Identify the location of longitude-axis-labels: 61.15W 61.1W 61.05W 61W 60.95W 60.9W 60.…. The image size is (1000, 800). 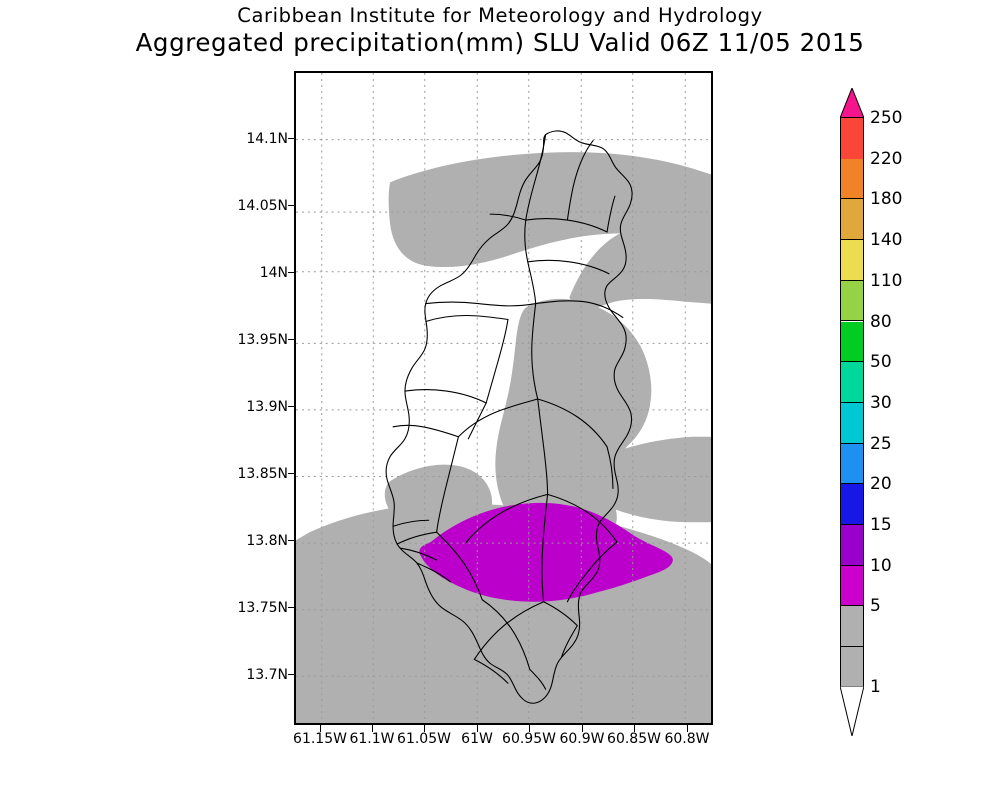
(503, 744).